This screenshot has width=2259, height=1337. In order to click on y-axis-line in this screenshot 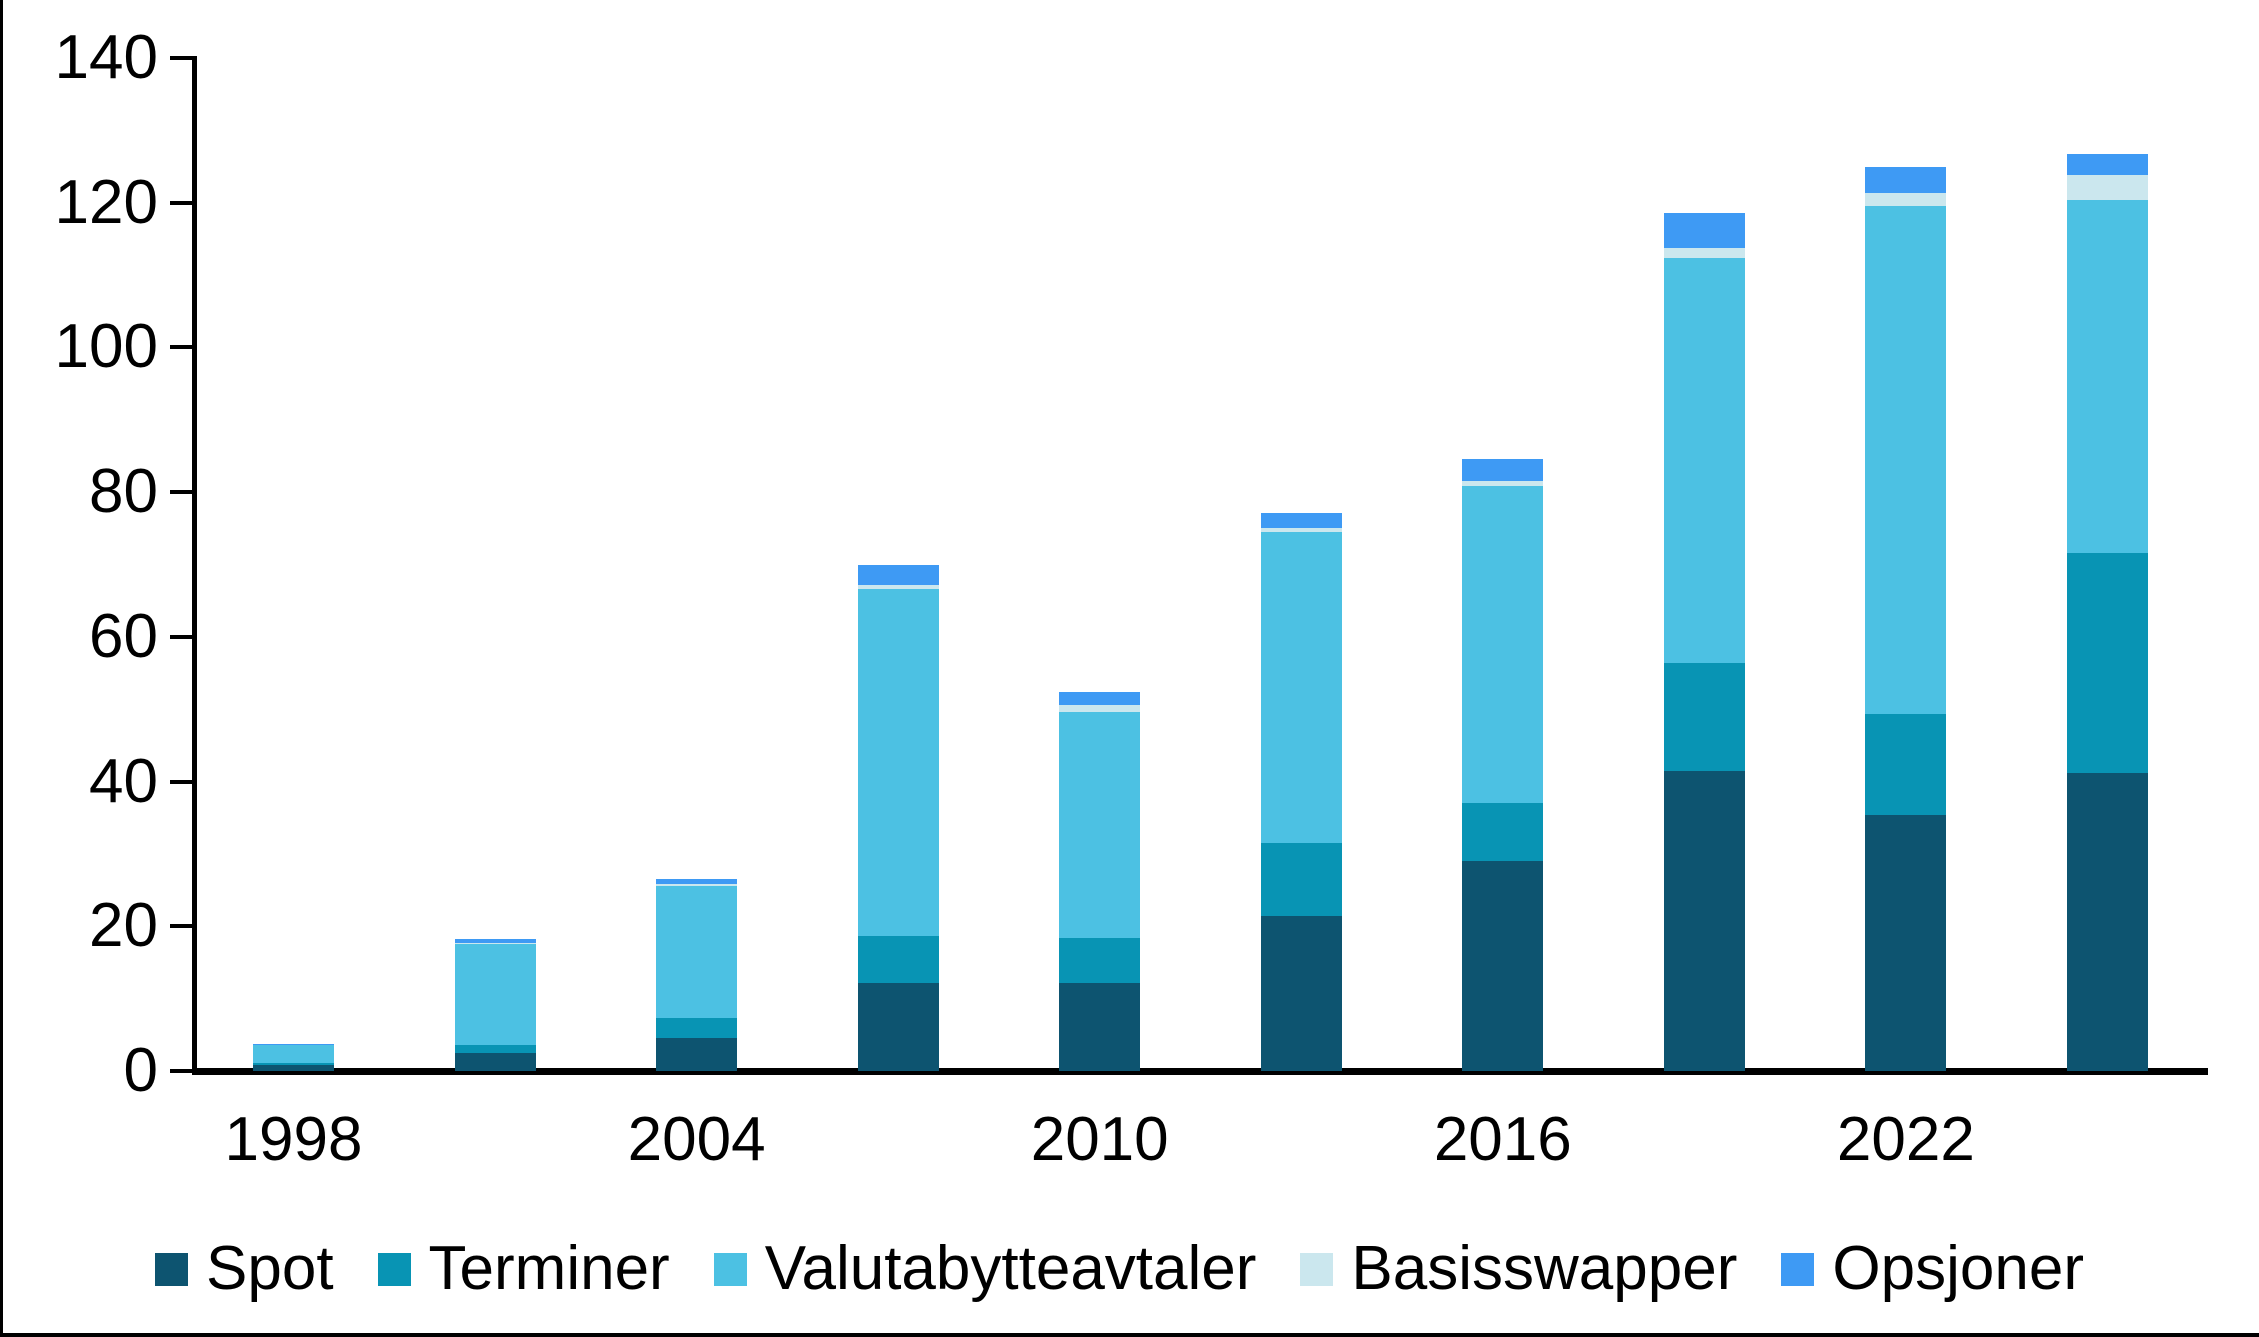, I will do `click(194, 565)`.